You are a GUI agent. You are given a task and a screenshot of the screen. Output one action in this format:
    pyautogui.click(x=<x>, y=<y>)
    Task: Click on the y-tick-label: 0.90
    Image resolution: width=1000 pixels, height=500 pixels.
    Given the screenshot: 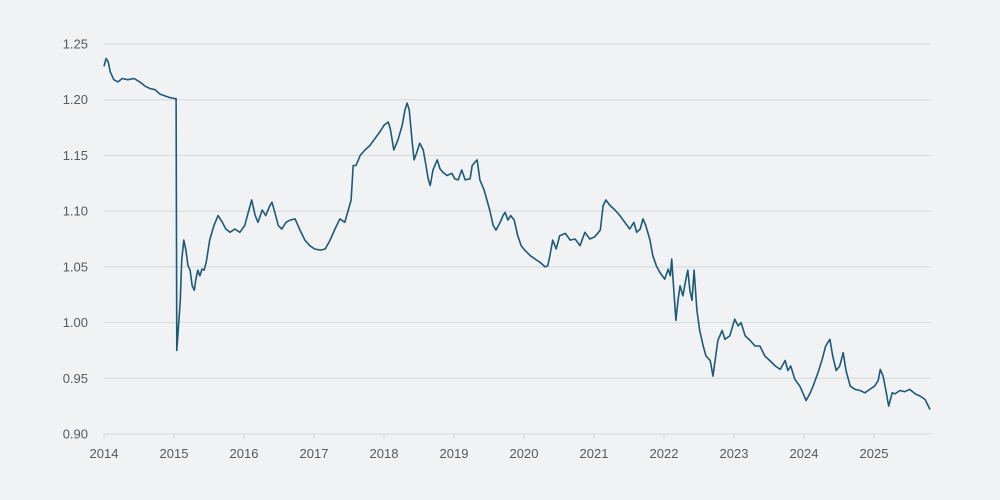 What is the action you would take?
    pyautogui.click(x=75, y=434)
    